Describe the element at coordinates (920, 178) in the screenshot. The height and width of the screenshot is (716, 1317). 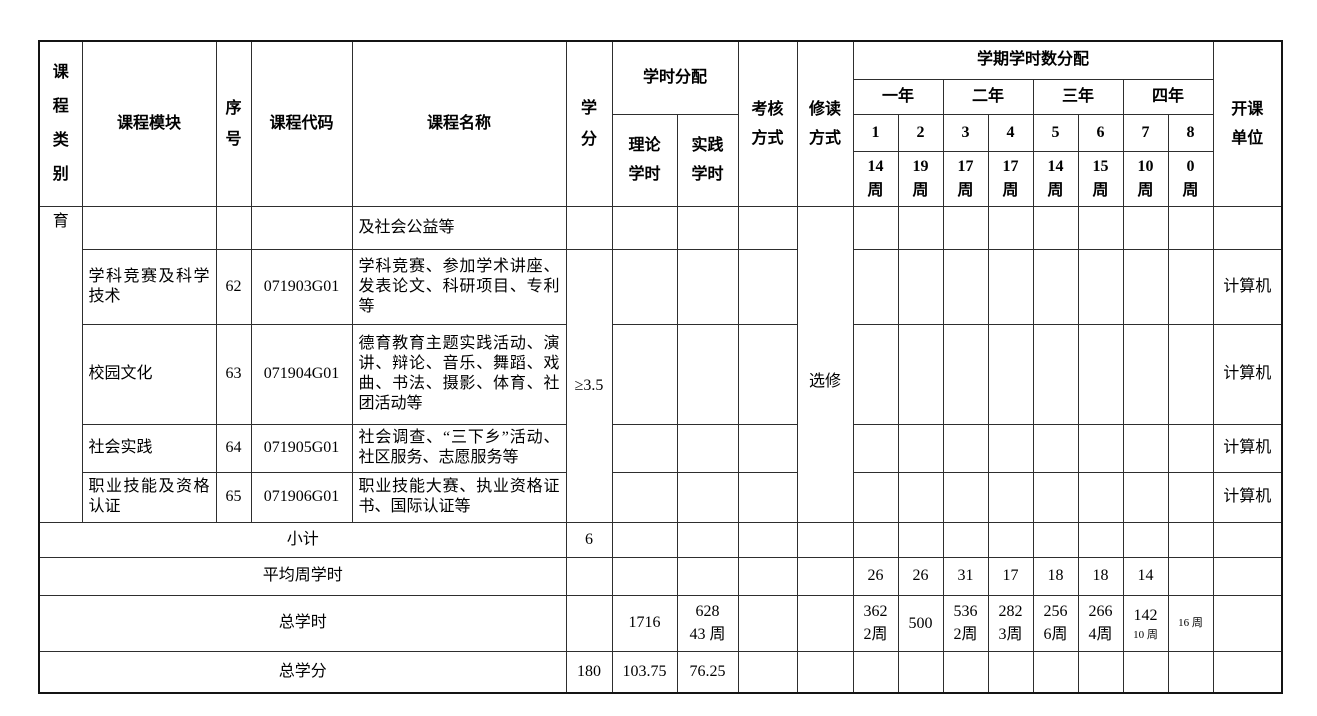
I see `header-weeks-2: 19 周` at that location.